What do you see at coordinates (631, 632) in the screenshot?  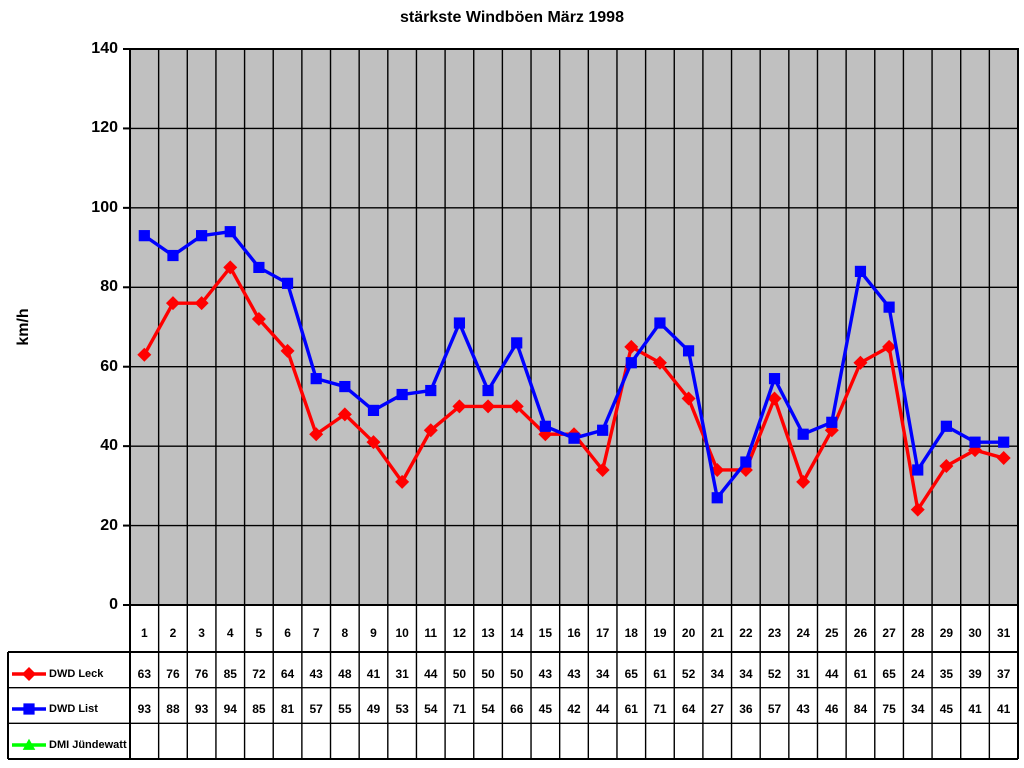 I see `x-axis-day-label: 18` at bounding box center [631, 632].